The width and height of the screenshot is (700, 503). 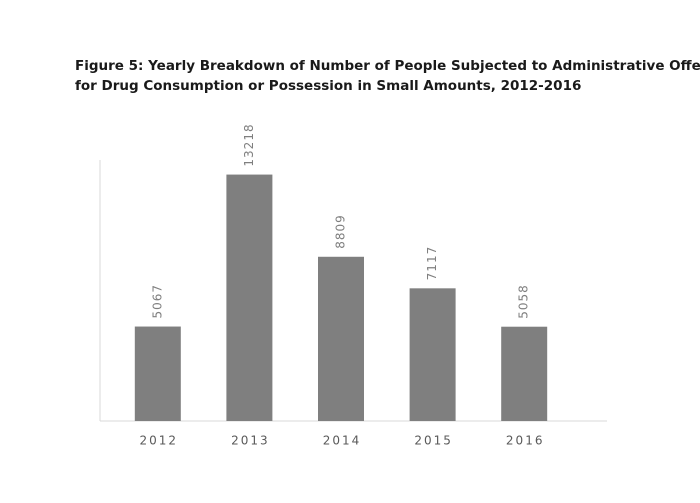 What do you see at coordinates (249, 144) in the screenshot?
I see `value-label: 13218` at bounding box center [249, 144].